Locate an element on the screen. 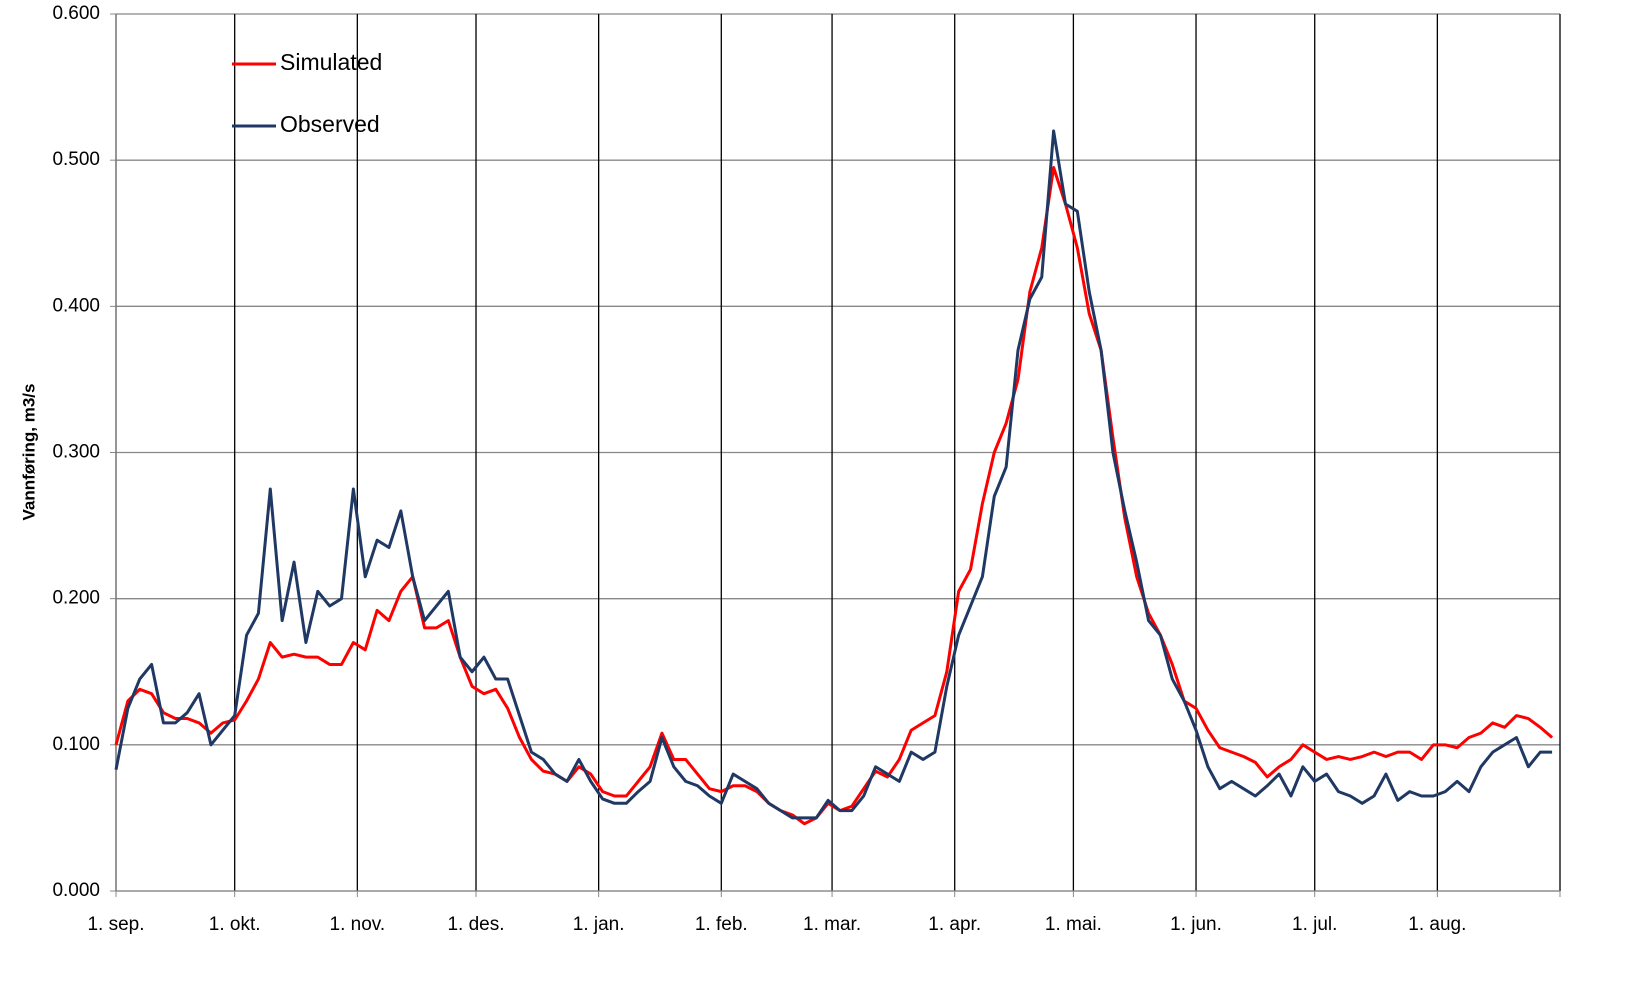  y-tick-label: 0.400 is located at coordinates (76, 305).